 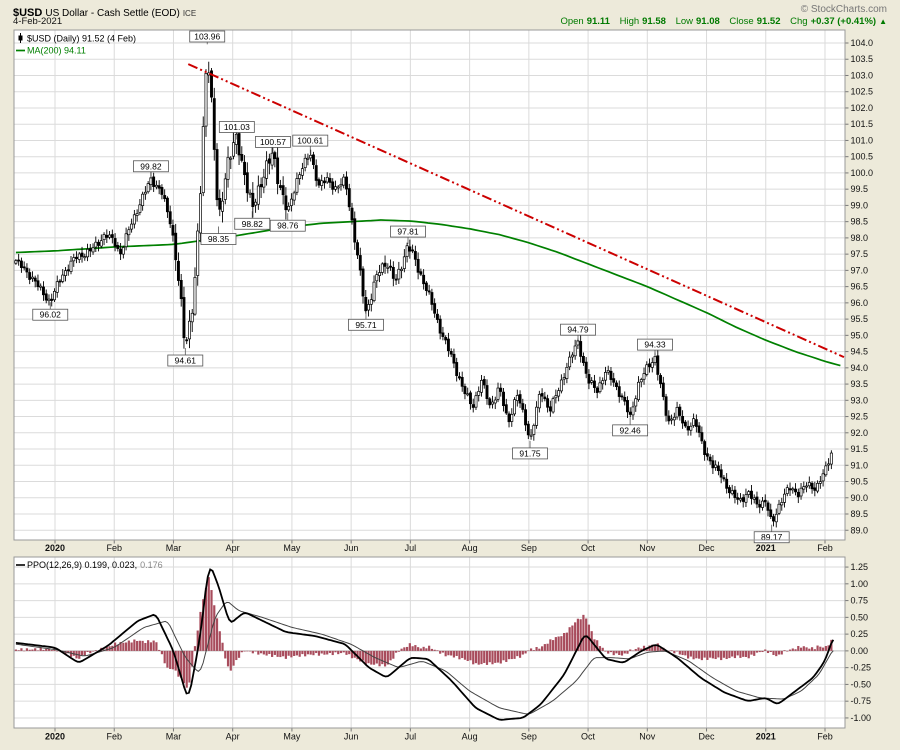 What do you see at coordinates (288, 226) in the screenshot?
I see `svg-text: 98.76` at bounding box center [288, 226].